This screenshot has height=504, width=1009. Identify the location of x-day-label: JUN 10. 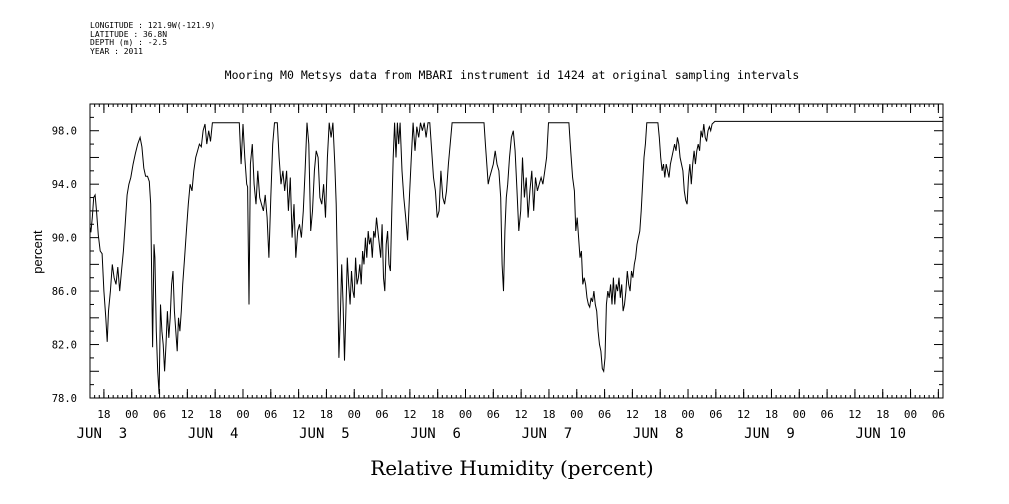
(880, 434).